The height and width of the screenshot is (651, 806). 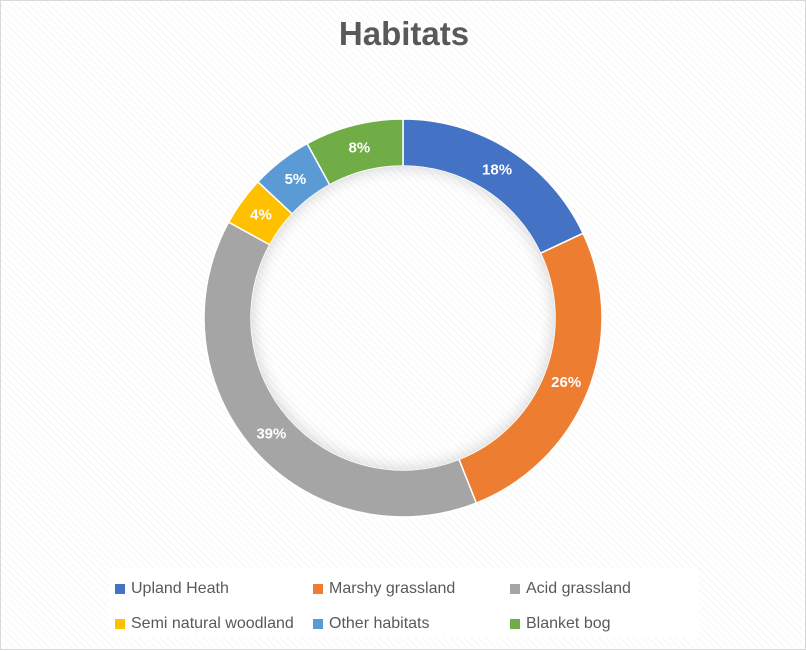 I want to click on legend-item-other-habitats: Other habitats, so click(x=371, y=624).